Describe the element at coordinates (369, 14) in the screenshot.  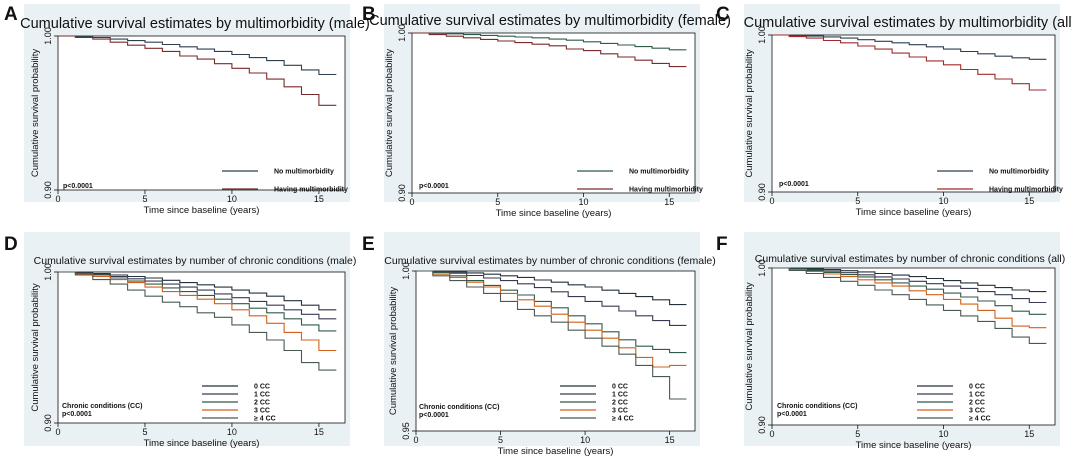
I see `panel-letter: B` at that location.